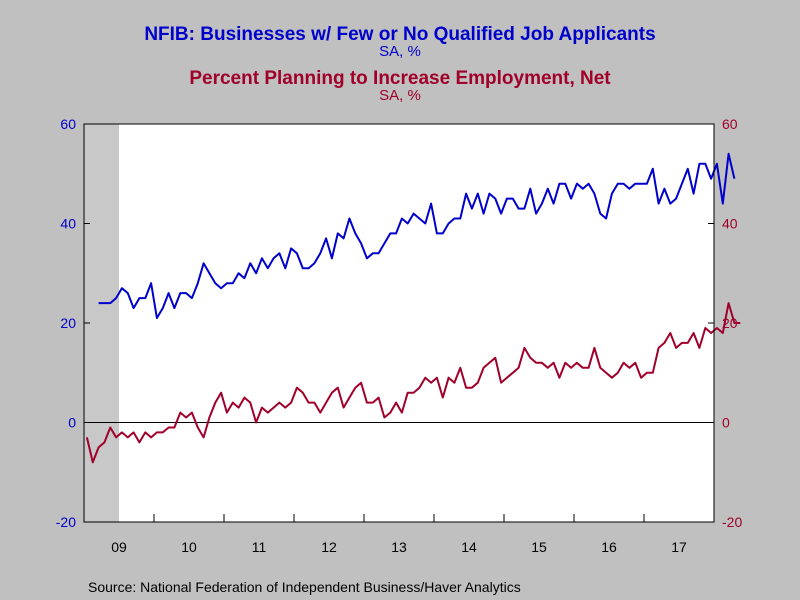 This screenshot has height=600, width=800. I want to click on right-tick-label: 60, so click(730, 124).